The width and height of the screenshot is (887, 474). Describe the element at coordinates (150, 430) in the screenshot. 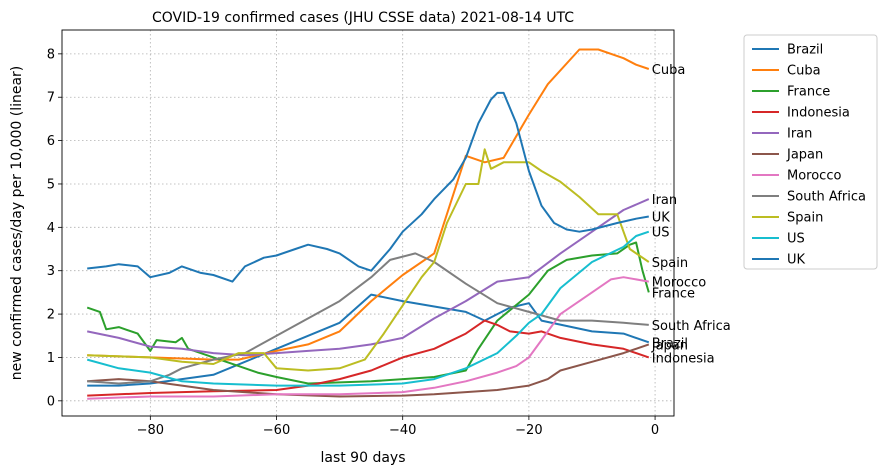

I see `x-tick-label: −80` at that location.